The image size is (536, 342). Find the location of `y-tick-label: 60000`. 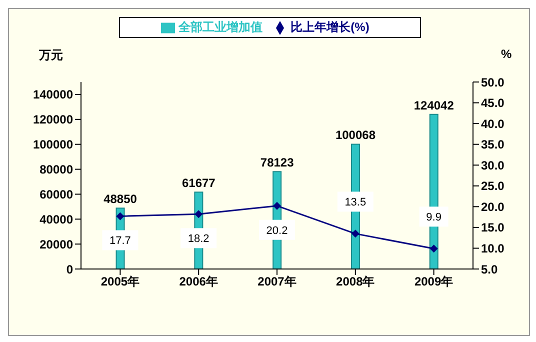

y-tick-label: 60000 is located at coordinates (57, 194).